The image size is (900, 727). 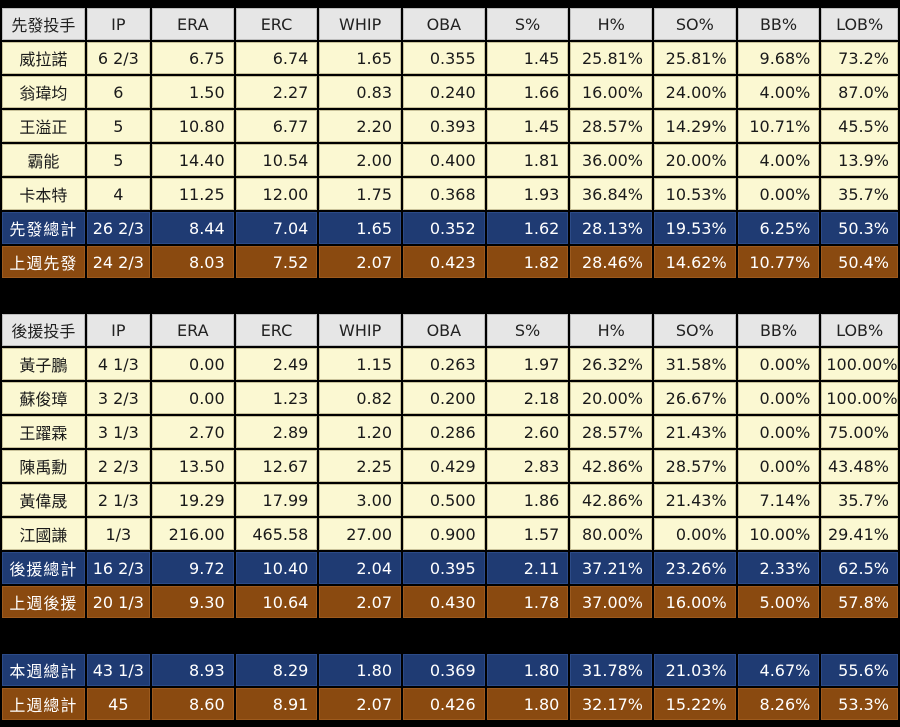 I want to click on cell-erc: 1.23, so click(x=276, y=398).